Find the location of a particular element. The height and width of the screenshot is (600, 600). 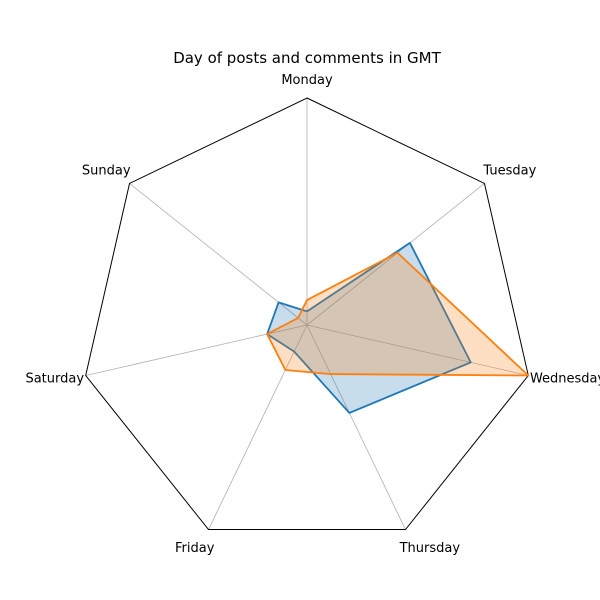

series-2-line is located at coordinates (398, 314).